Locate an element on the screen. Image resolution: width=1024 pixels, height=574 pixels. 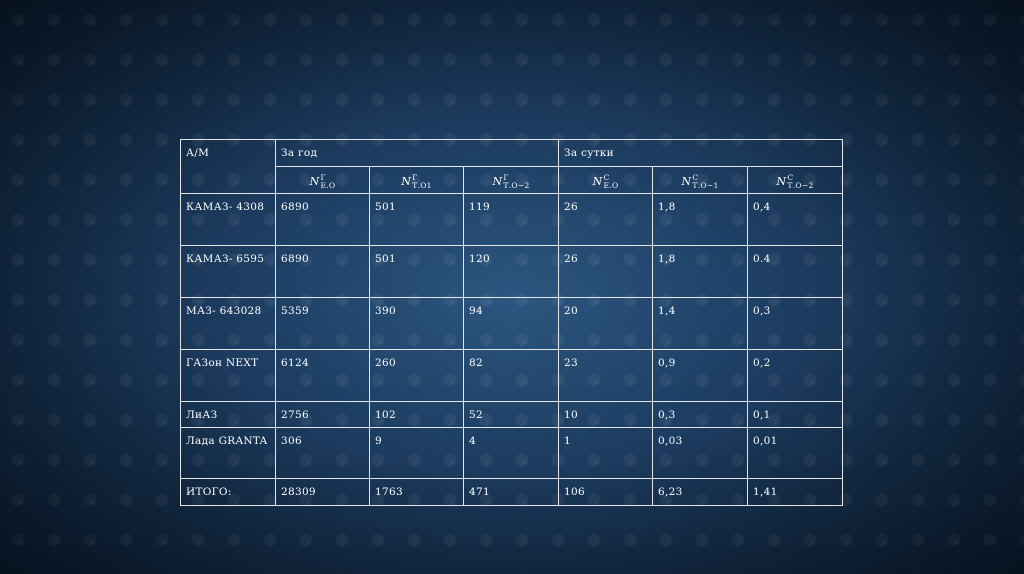
value-cell: 52 is located at coordinates (511, 414).